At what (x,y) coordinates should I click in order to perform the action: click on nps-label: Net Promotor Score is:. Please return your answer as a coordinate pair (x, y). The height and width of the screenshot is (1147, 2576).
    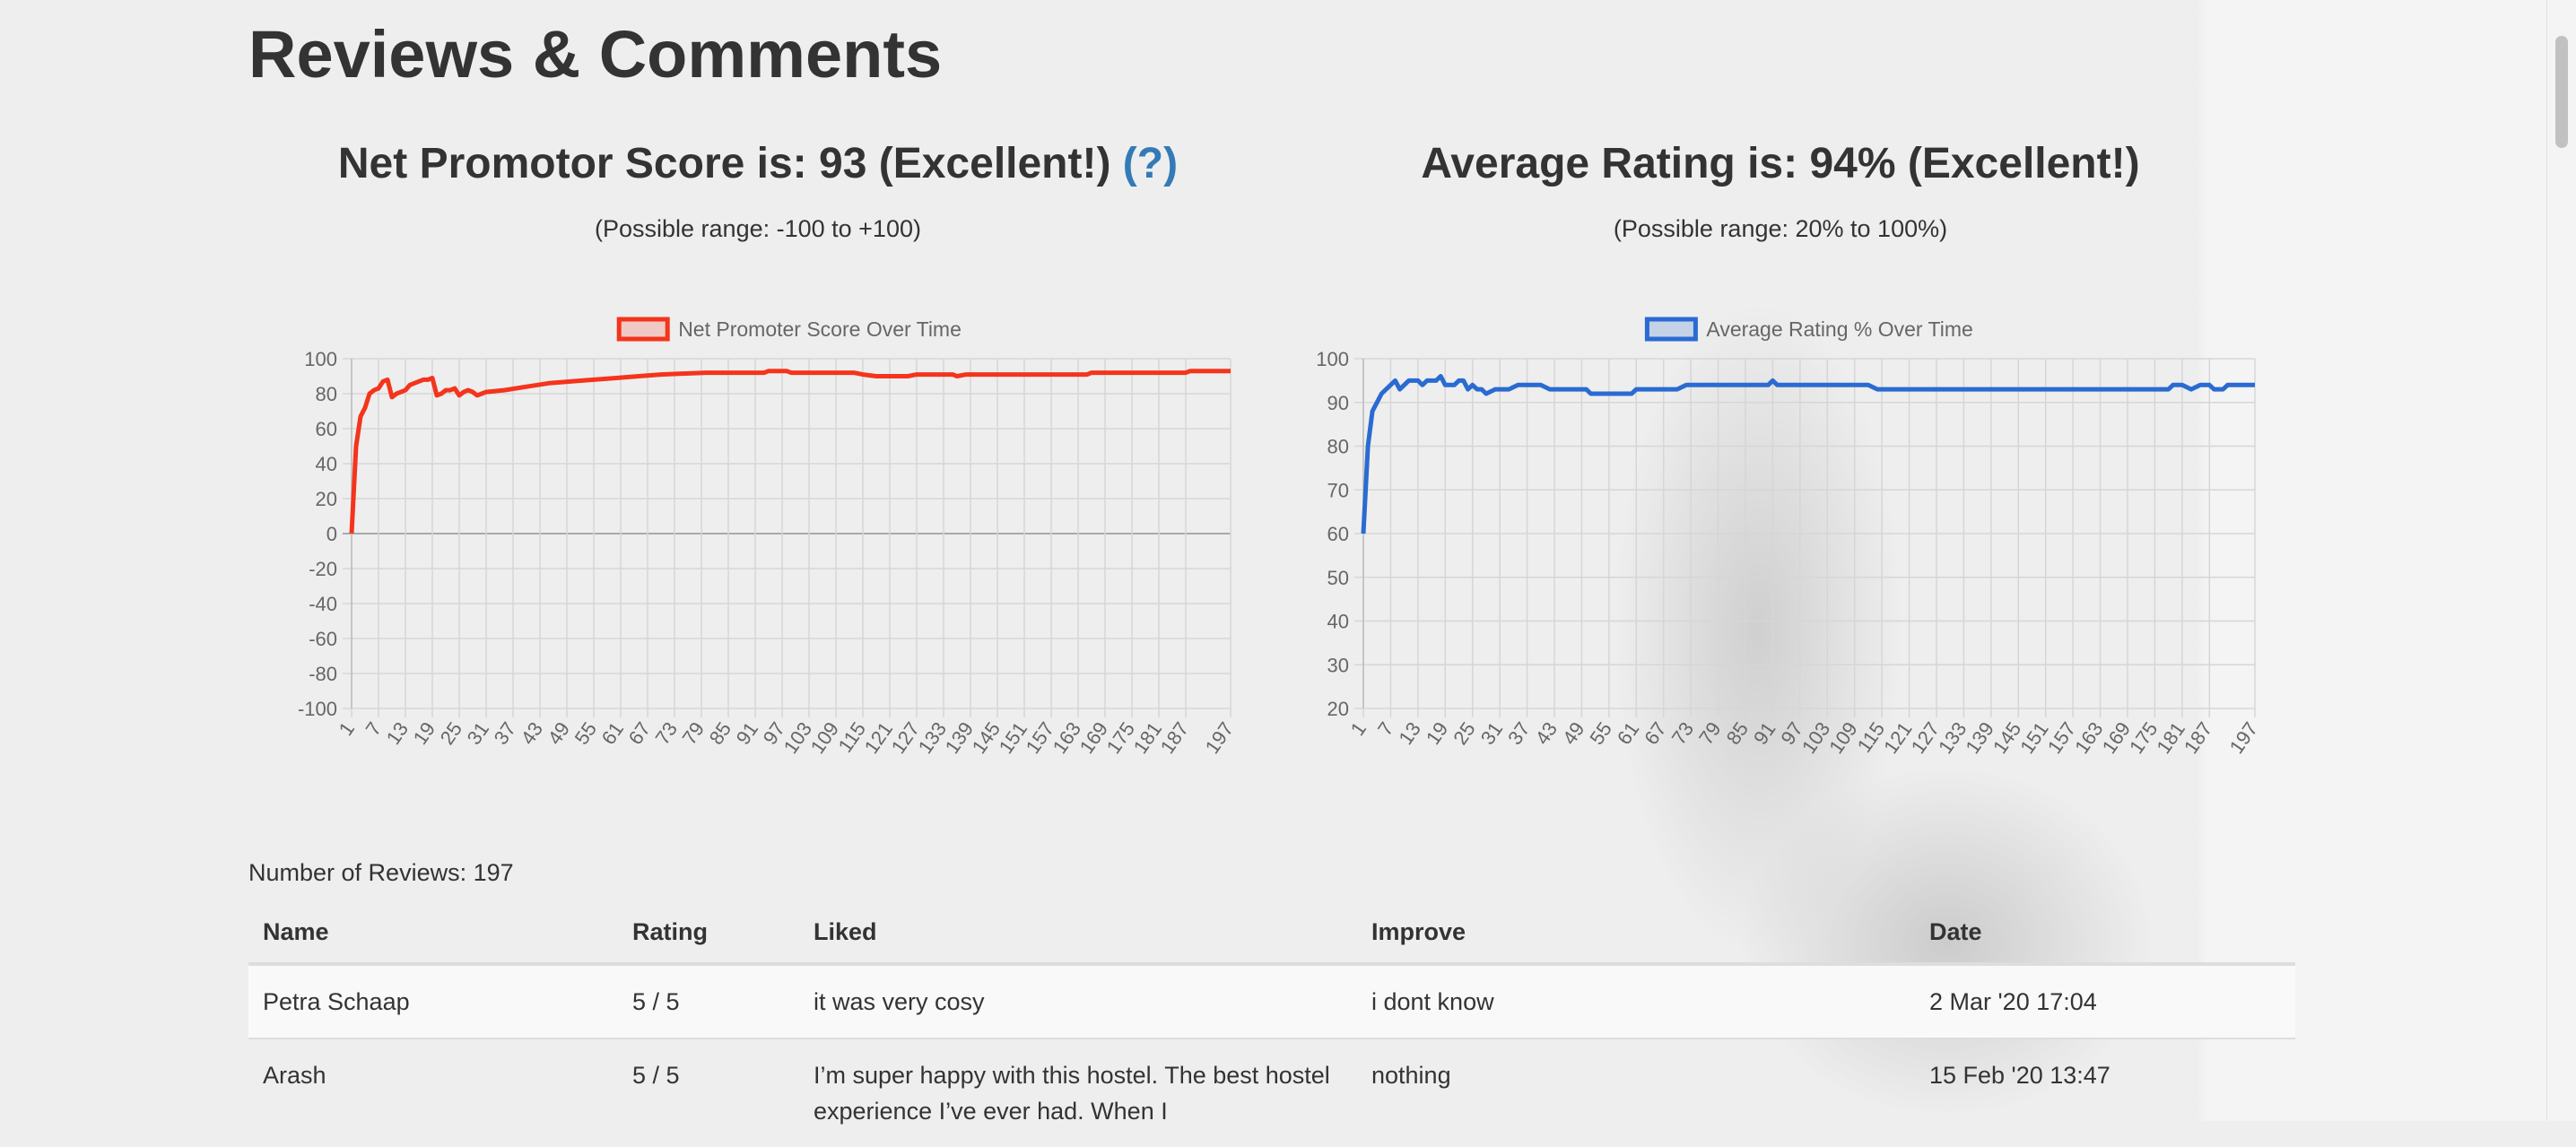
    Looking at the image, I should click on (578, 163).